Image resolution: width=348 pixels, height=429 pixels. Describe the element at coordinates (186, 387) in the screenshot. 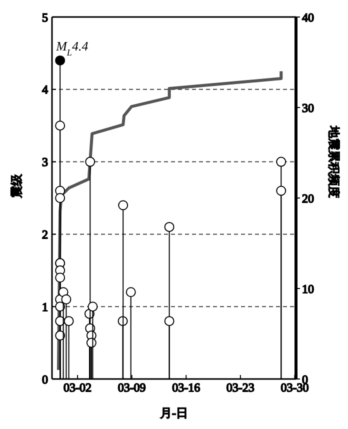

I see `x-tick-label: 03-16` at that location.